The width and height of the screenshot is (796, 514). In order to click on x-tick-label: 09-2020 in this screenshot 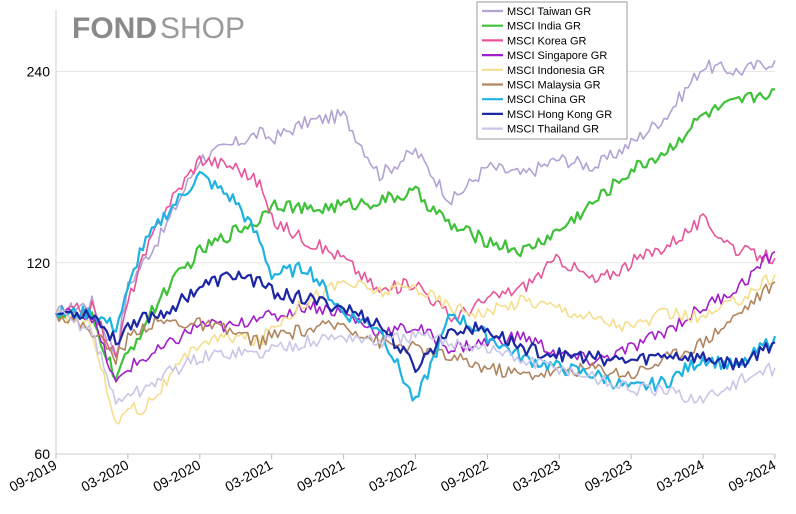, I will do `click(176, 475)`.